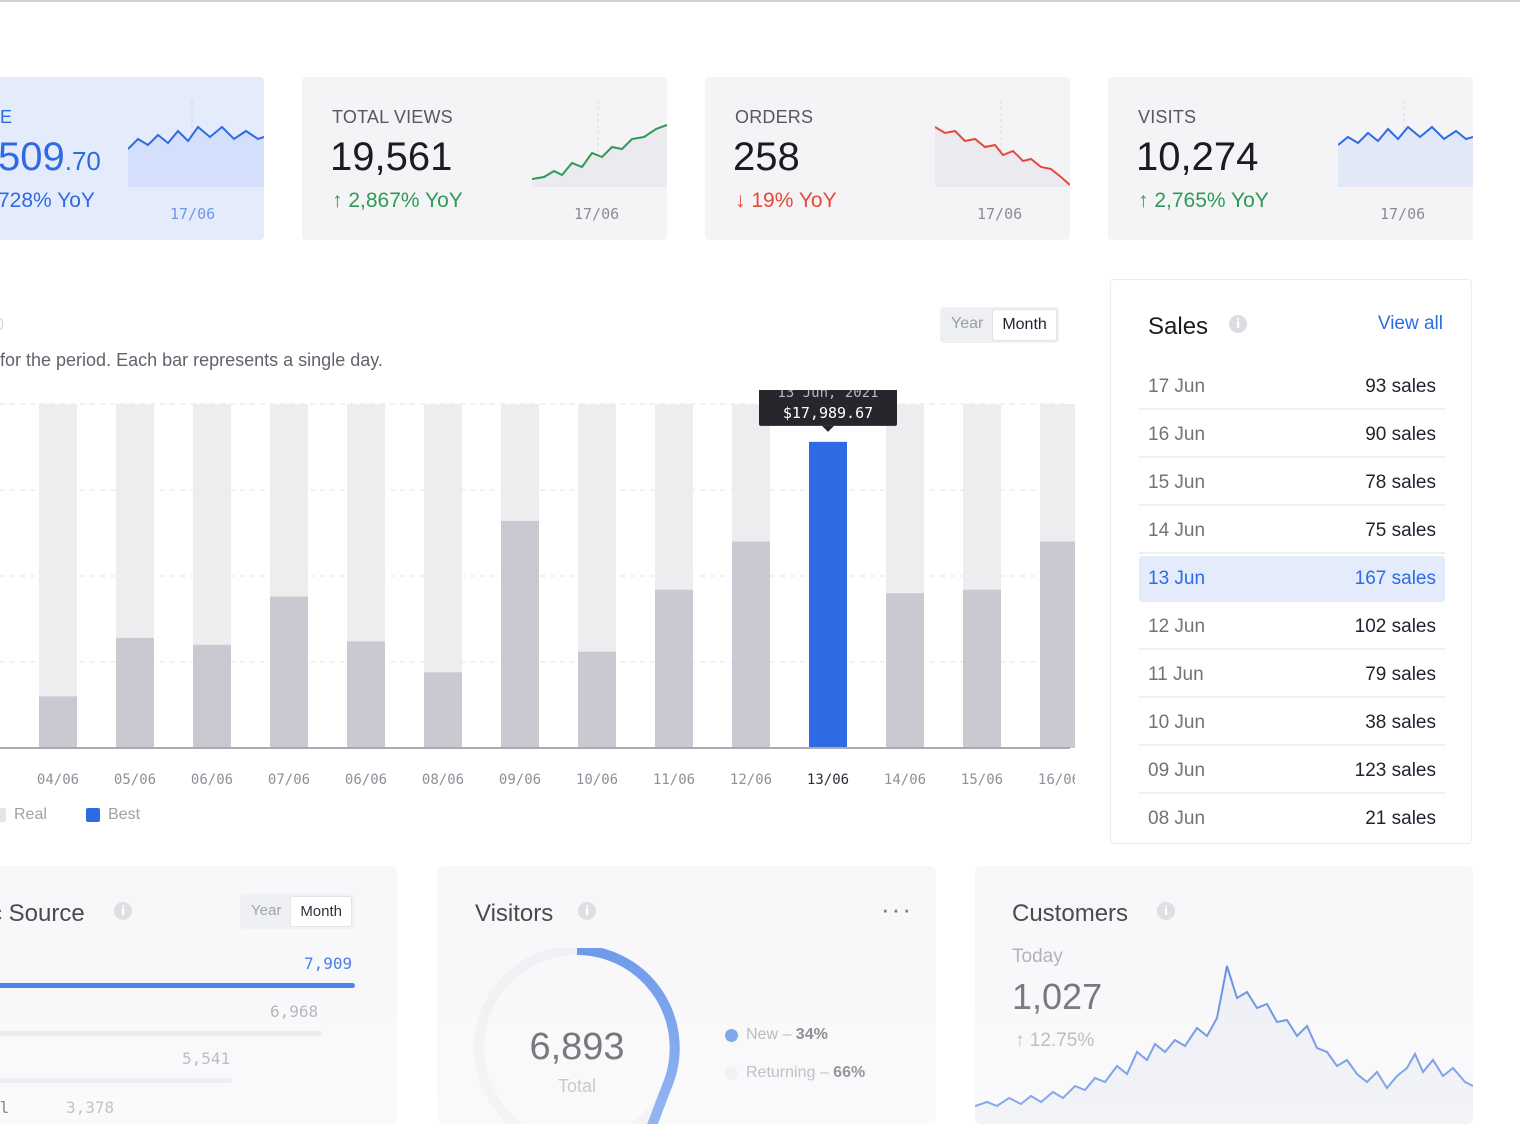  I want to click on view-all-link: View all, so click(1410, 323).